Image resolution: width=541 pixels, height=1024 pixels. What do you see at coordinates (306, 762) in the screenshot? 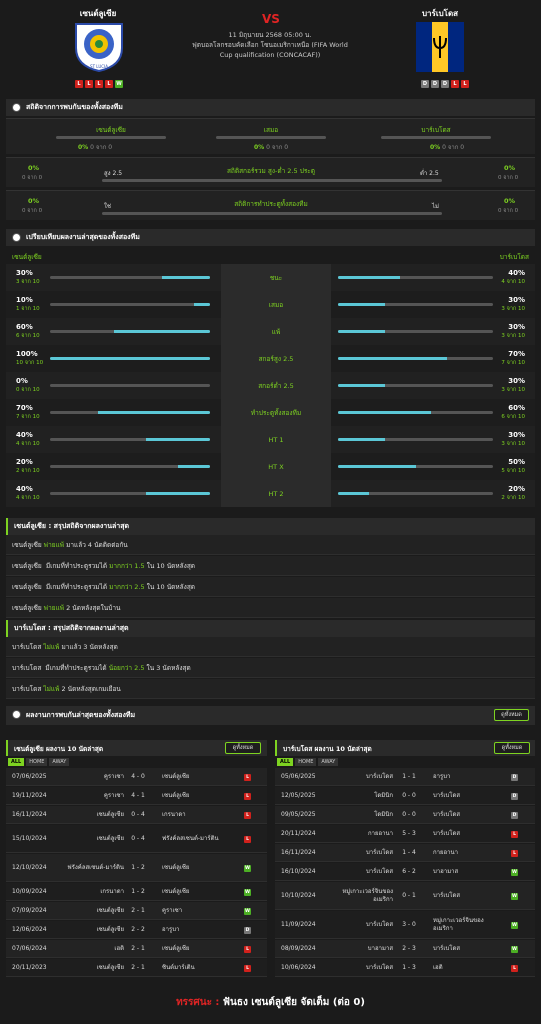
I see `away-tab-home: HOME` at bounding box center [306, 762].